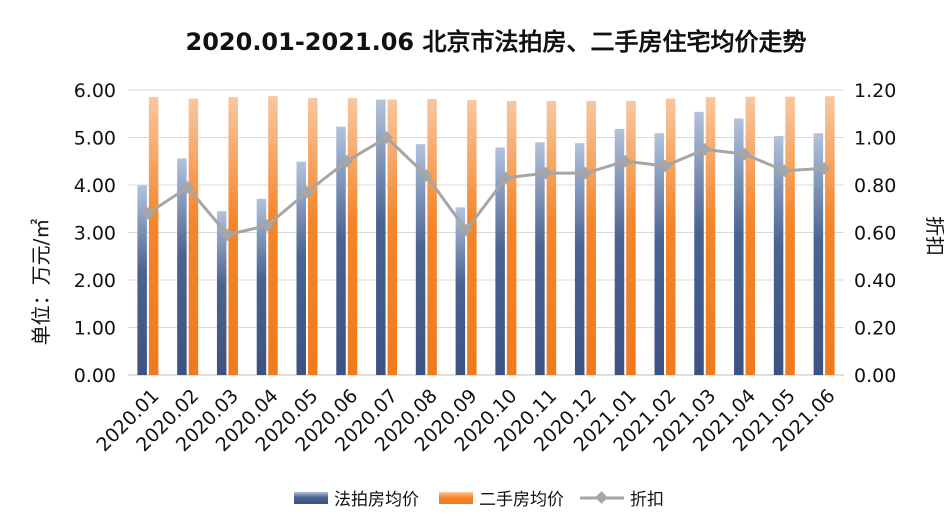 This screenshot has height=531, width=944. What do you see at coordinates (601, 497) in the screenshot?
I see `legend-swatch-discount-marker` at bounding box center [601, 497].